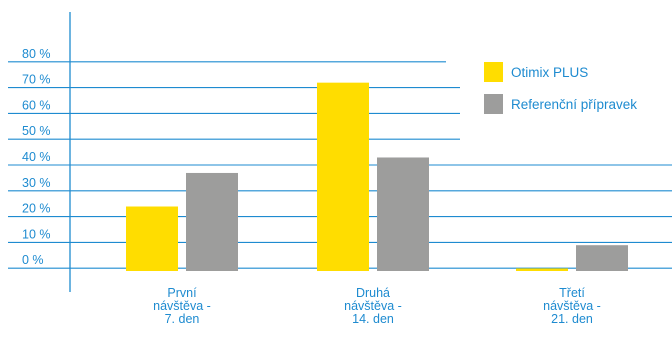 The width and height of the screenshot is (672, 341). Describe the element at coordinates (36, 157) in the screenshot. I see `y-tick-label: 40 %` at that location.